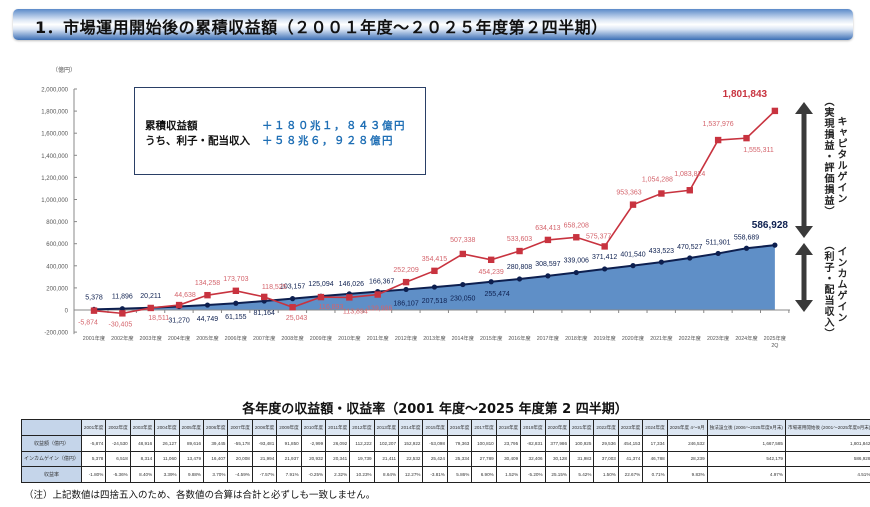 This screenshot has height=507, width=870. I want to click on table-cell: 89,616, so click(191, 443).